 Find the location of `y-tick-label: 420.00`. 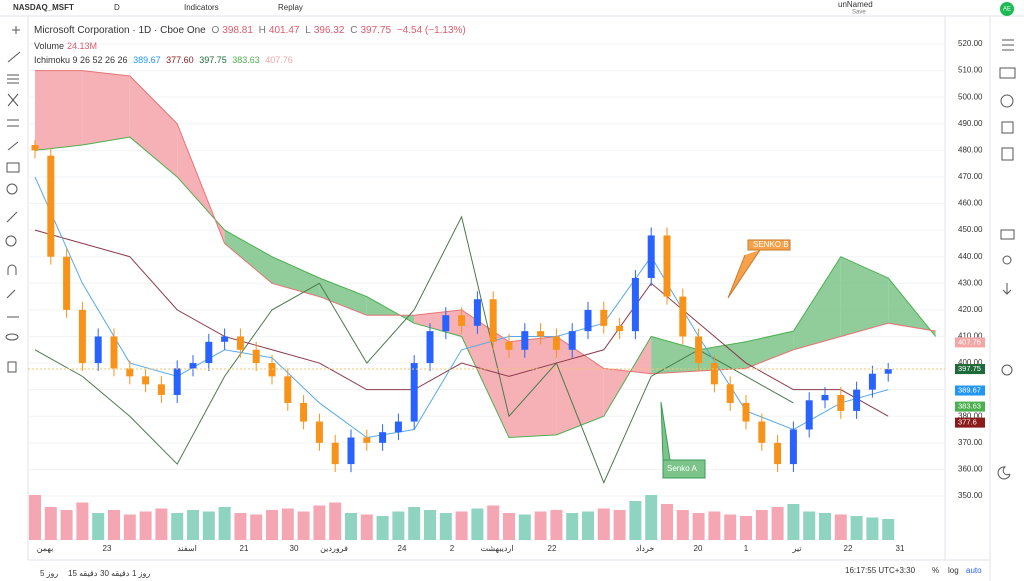

y-tick-label: 420.00 is located at coordinates (970, 309).